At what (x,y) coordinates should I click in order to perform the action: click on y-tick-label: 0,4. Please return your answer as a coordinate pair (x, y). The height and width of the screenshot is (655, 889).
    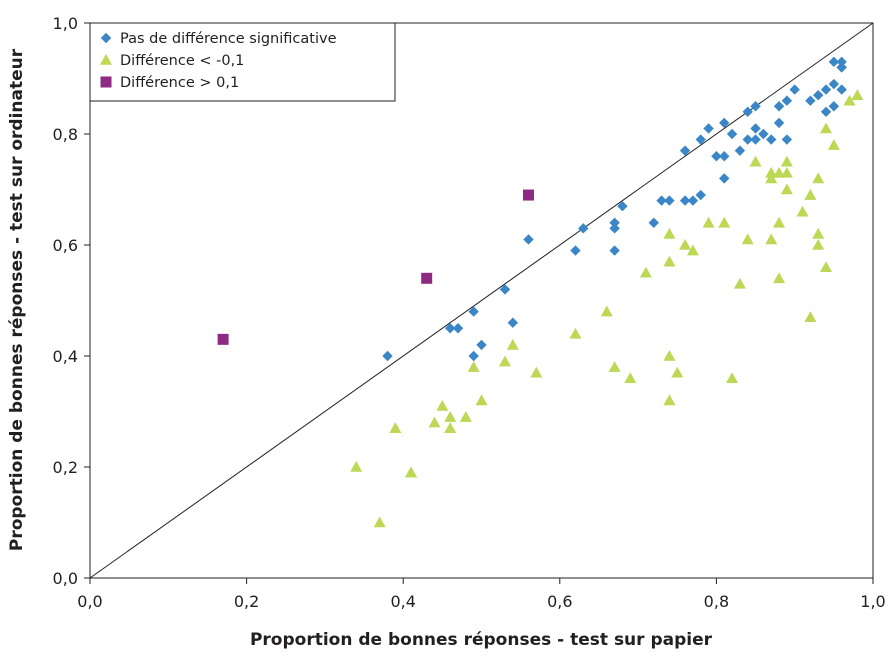
    Looking at the image, I should click on (65, 356).